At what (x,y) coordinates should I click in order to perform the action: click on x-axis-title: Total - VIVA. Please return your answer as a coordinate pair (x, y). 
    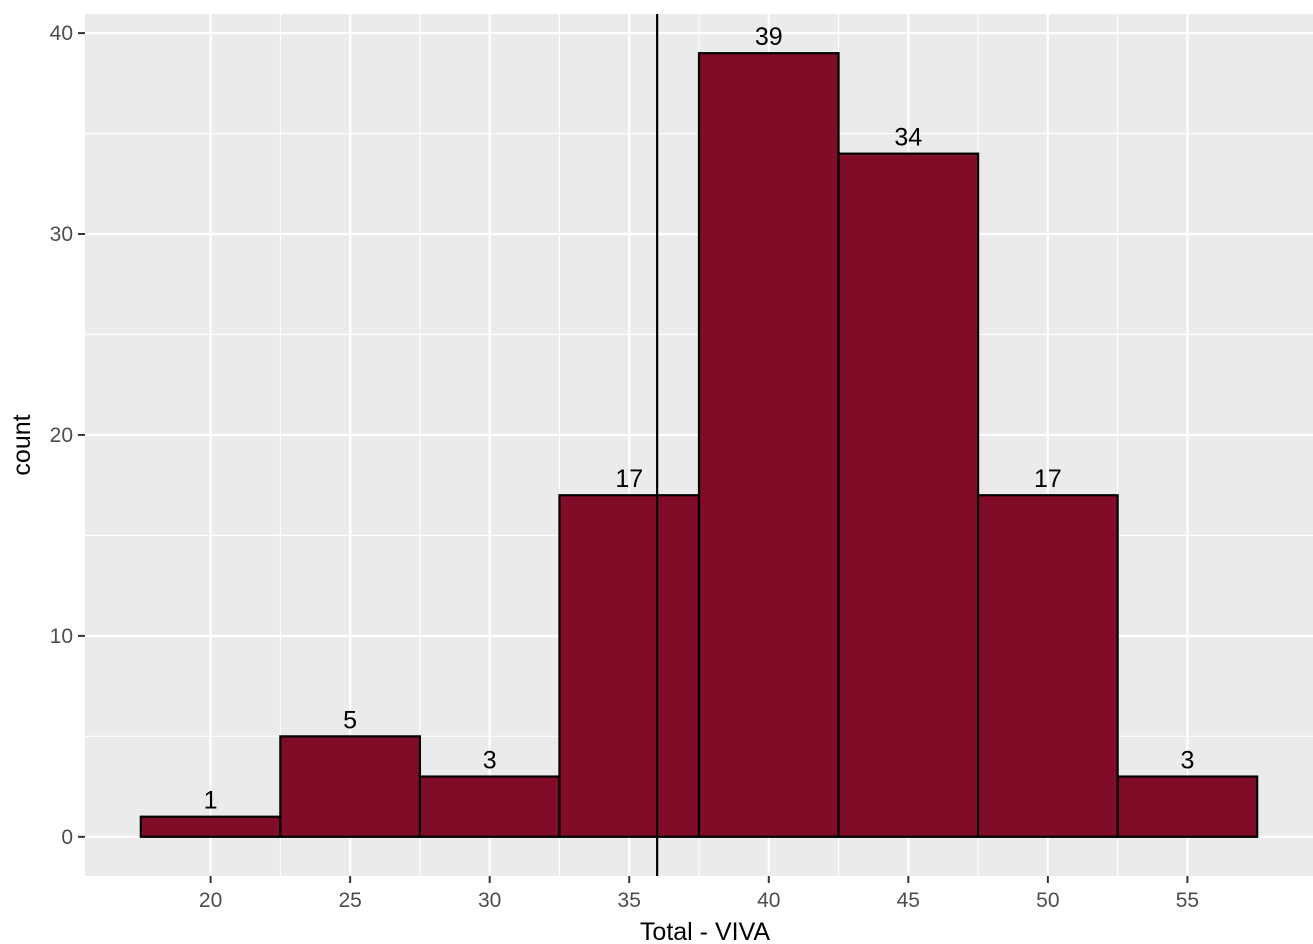
    Looking at the image, I should click on (705, 931).